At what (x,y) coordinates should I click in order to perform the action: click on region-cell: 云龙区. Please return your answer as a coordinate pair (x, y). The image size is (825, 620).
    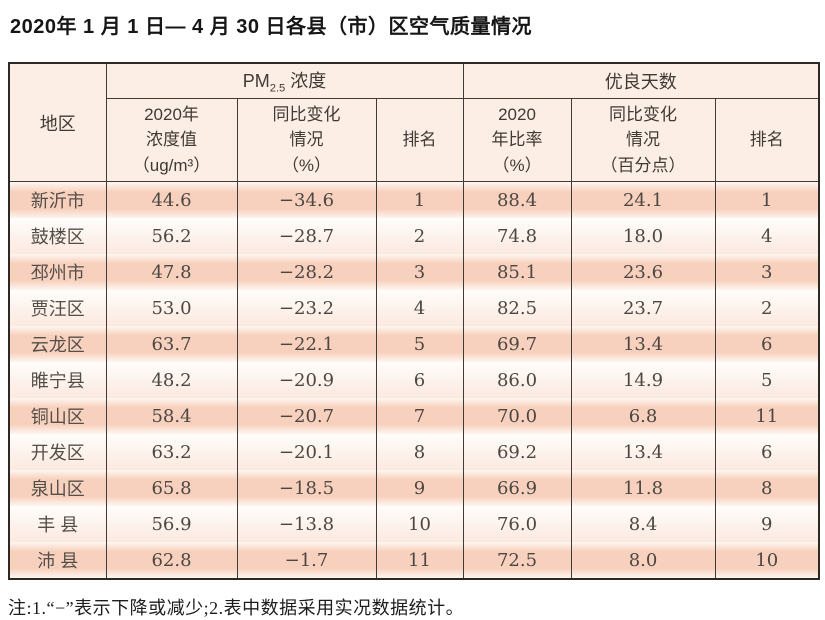
    Looking at the image, I should click on (57, 344).